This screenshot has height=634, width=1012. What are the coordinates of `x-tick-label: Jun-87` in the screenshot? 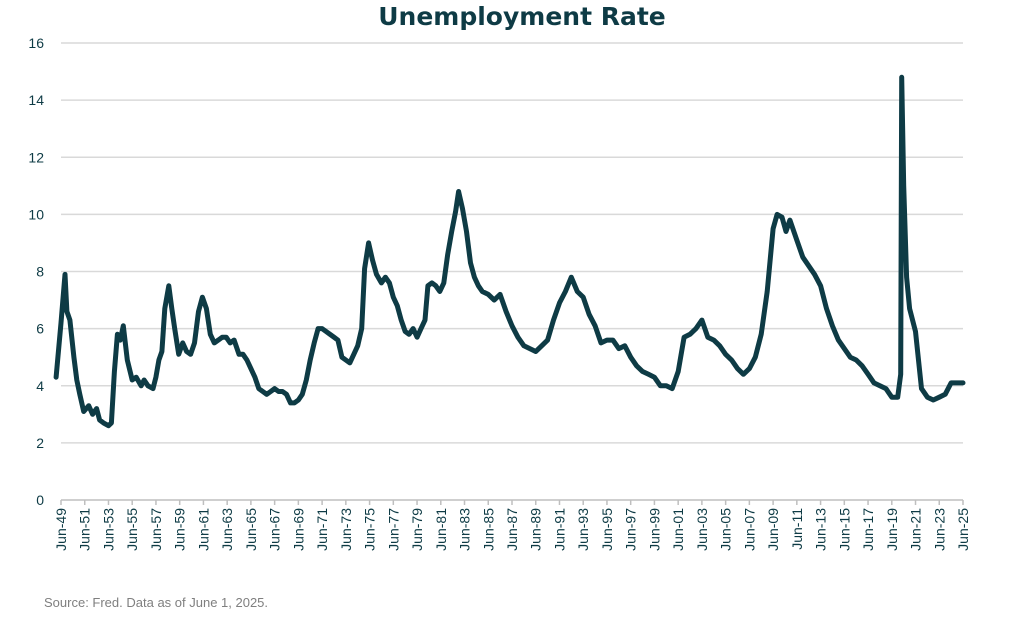 It's located at (512, 529).